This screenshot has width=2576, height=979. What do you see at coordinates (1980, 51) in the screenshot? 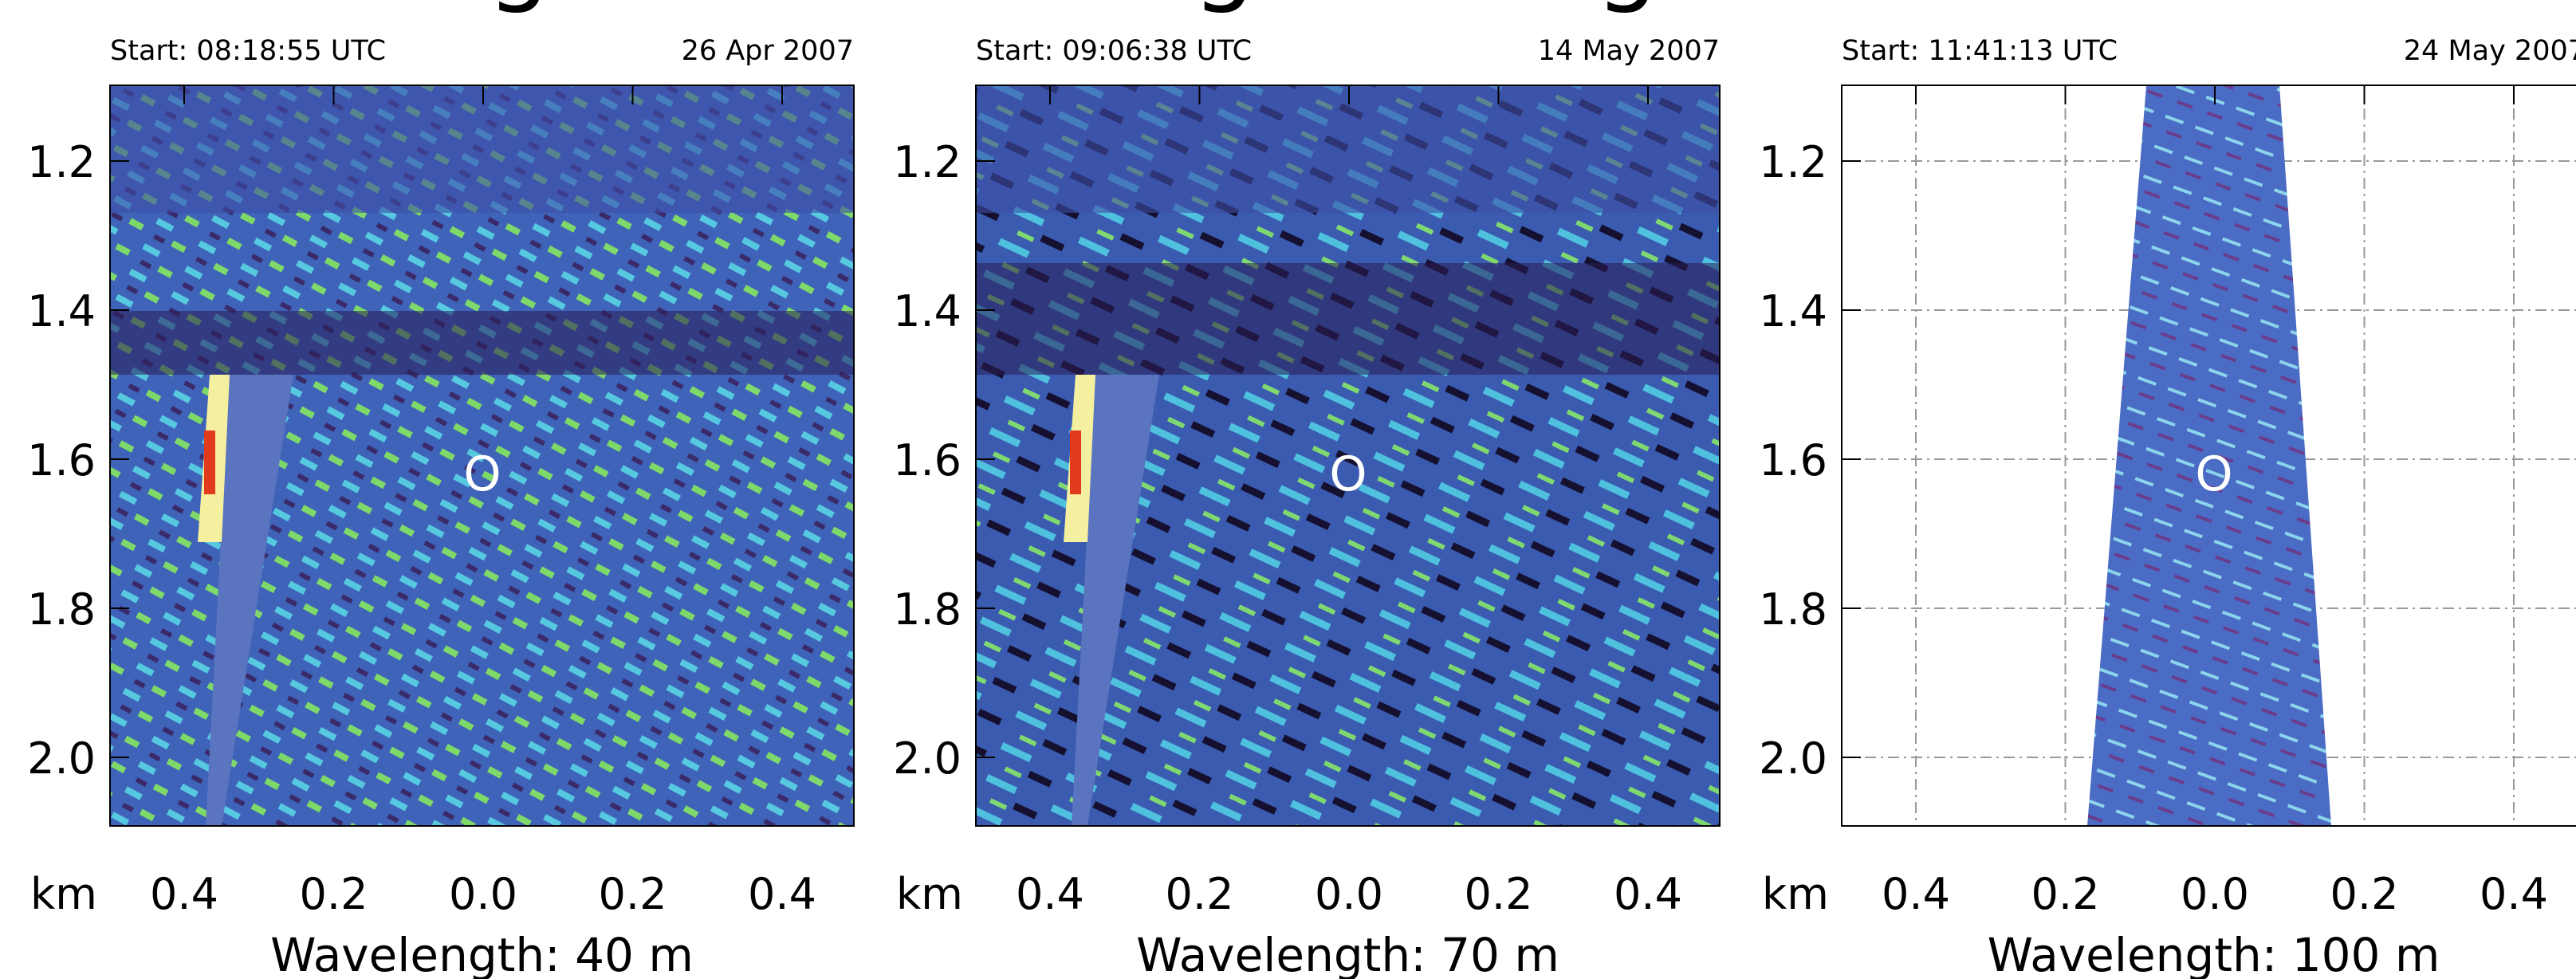
I see `start-time: Start: 11:41:13 UTC` at bounding box center [1980, 51].